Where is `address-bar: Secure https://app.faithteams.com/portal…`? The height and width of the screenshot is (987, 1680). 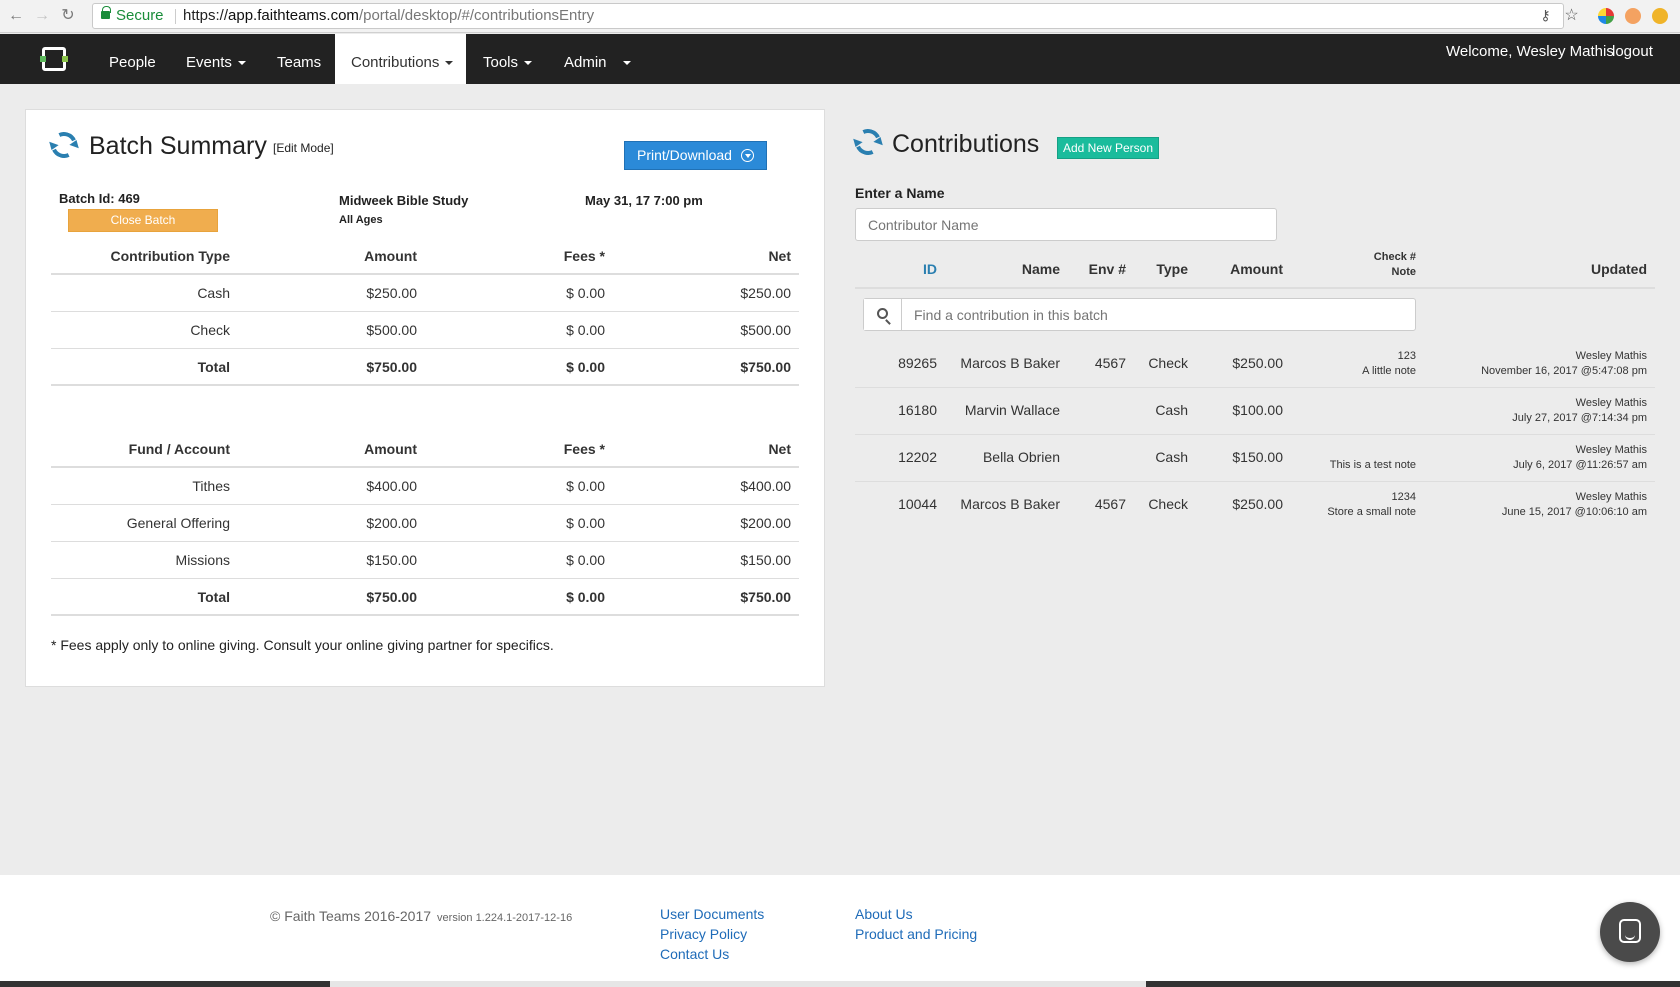 address-bar: Secure https://app.faithteams.com/portal… is located at coordinates (828, 16).